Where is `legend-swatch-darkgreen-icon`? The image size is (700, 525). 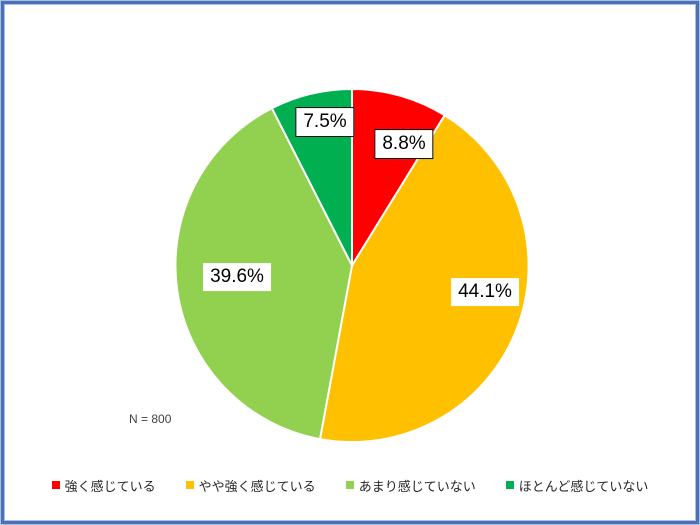
legend-swatch-darkgreen-icon is located at coordinates (509, 485).